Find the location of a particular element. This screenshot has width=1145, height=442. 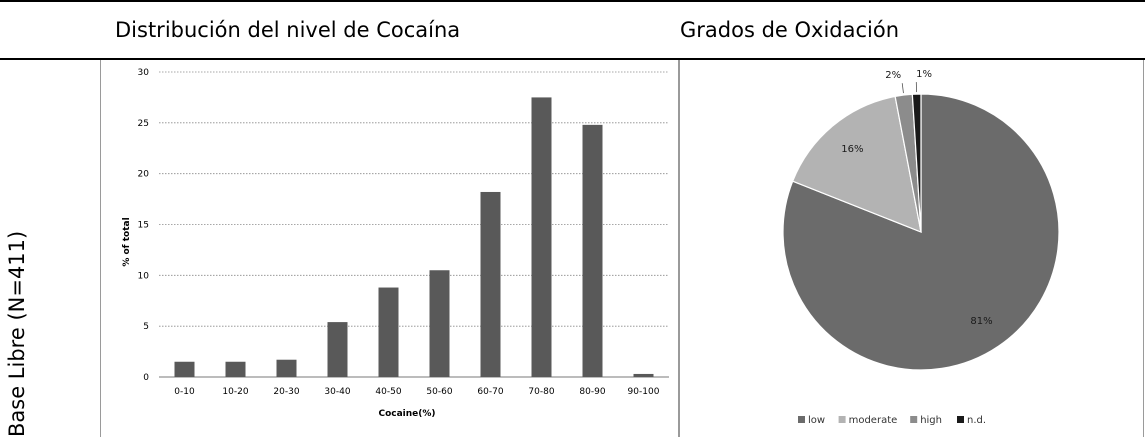

pie-leader-line is located at coordinates (902, 88).